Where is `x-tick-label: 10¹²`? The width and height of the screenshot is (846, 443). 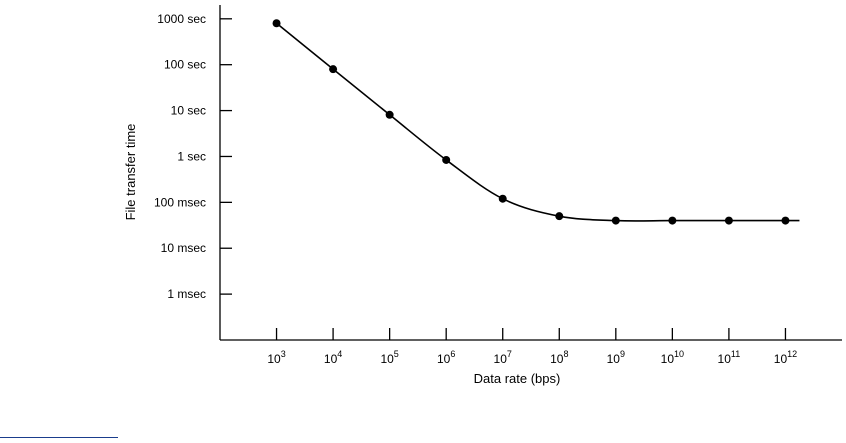
x-tick-label: 10¹² is located at coordinates (785, 357).